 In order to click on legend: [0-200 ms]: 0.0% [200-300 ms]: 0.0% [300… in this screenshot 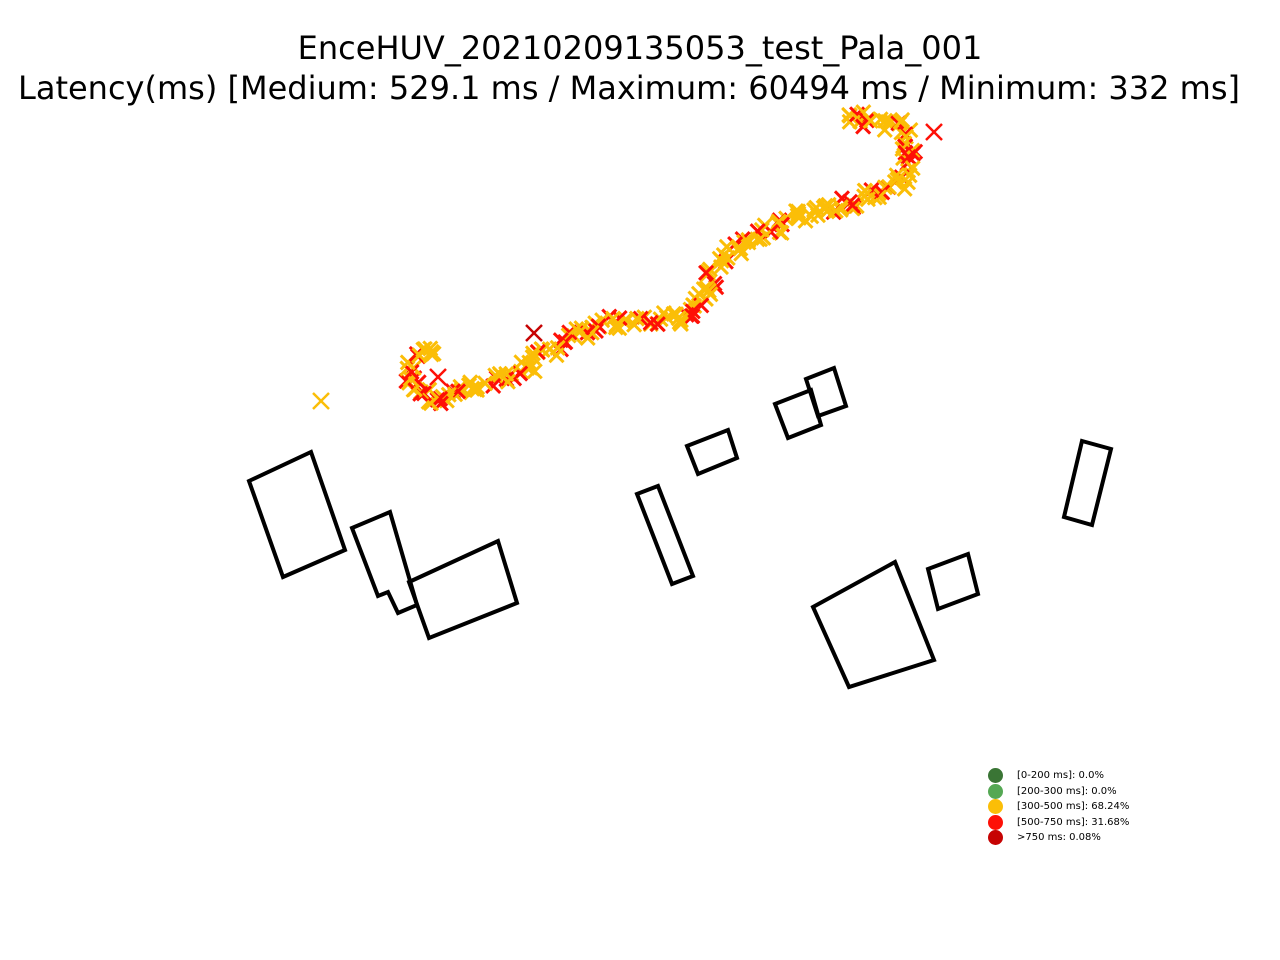, I will do `click(1058, 807)`.